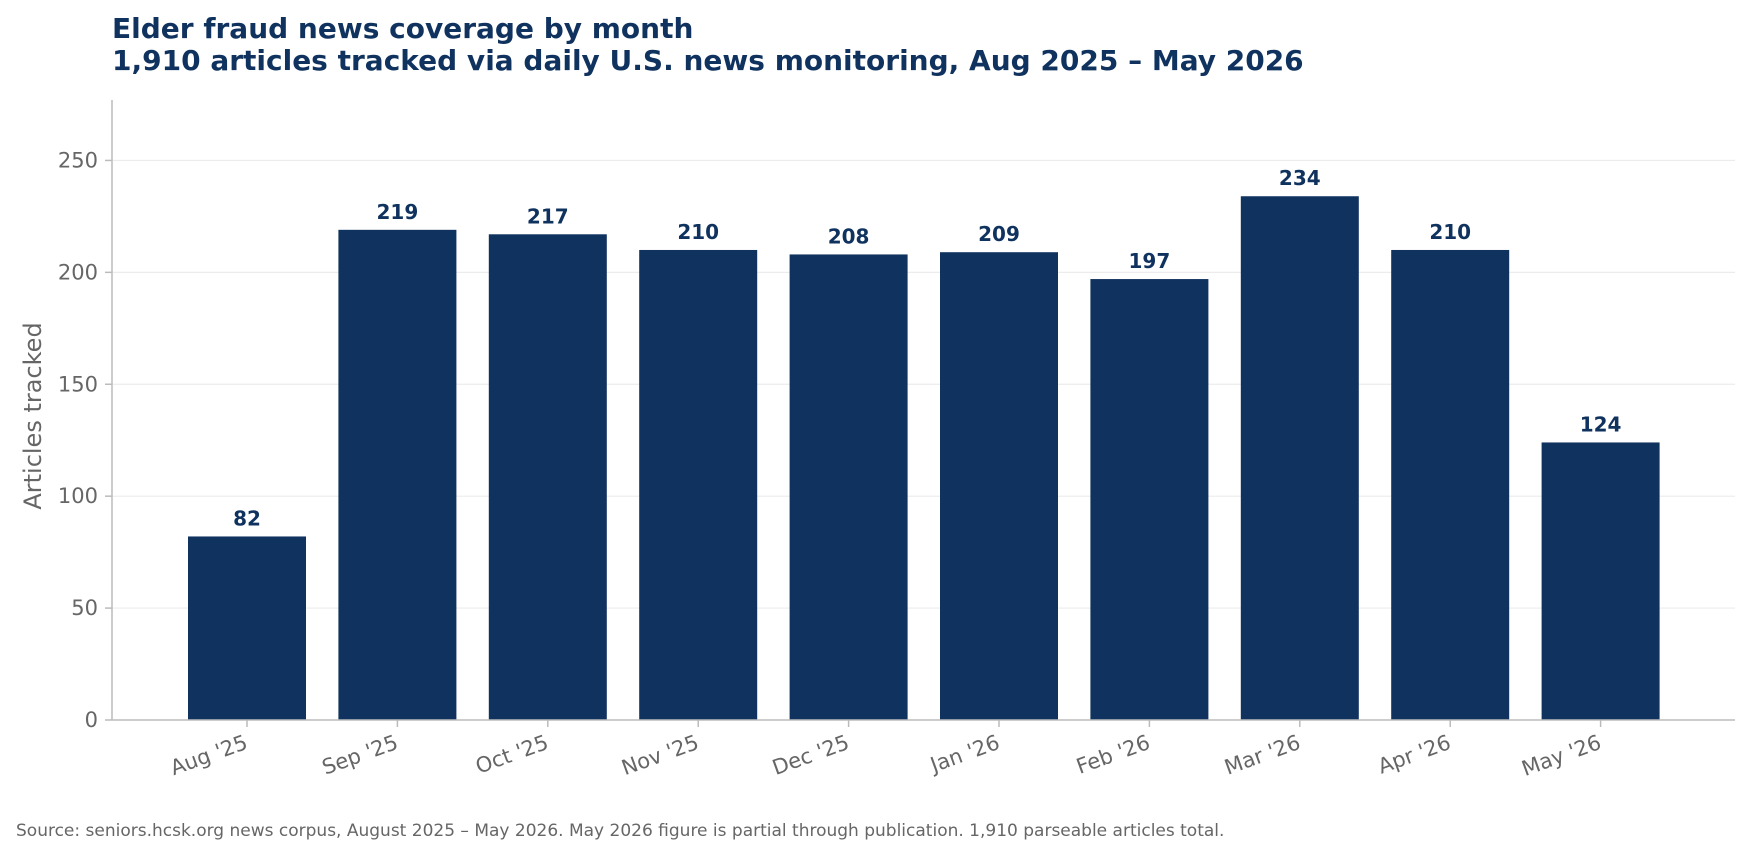 This screenshot has width=1750, height=855. Describe the element at coordinates (360, 754) in the screenshot. I see `x-tick-label: Sep '25` at that location.